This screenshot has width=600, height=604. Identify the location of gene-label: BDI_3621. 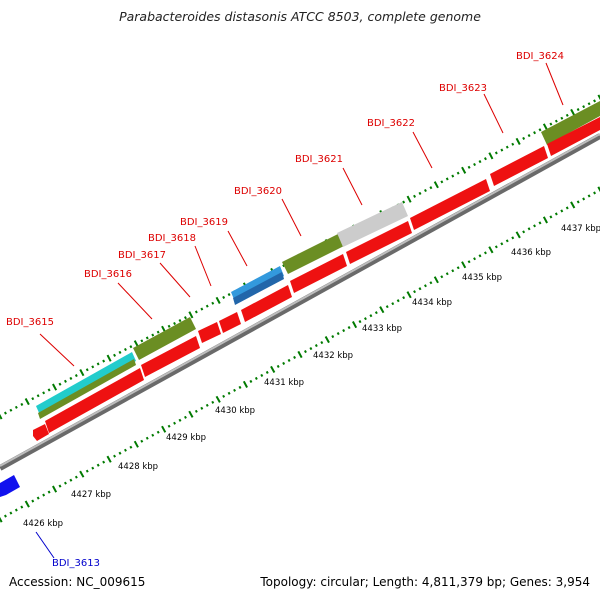
(319, 159).